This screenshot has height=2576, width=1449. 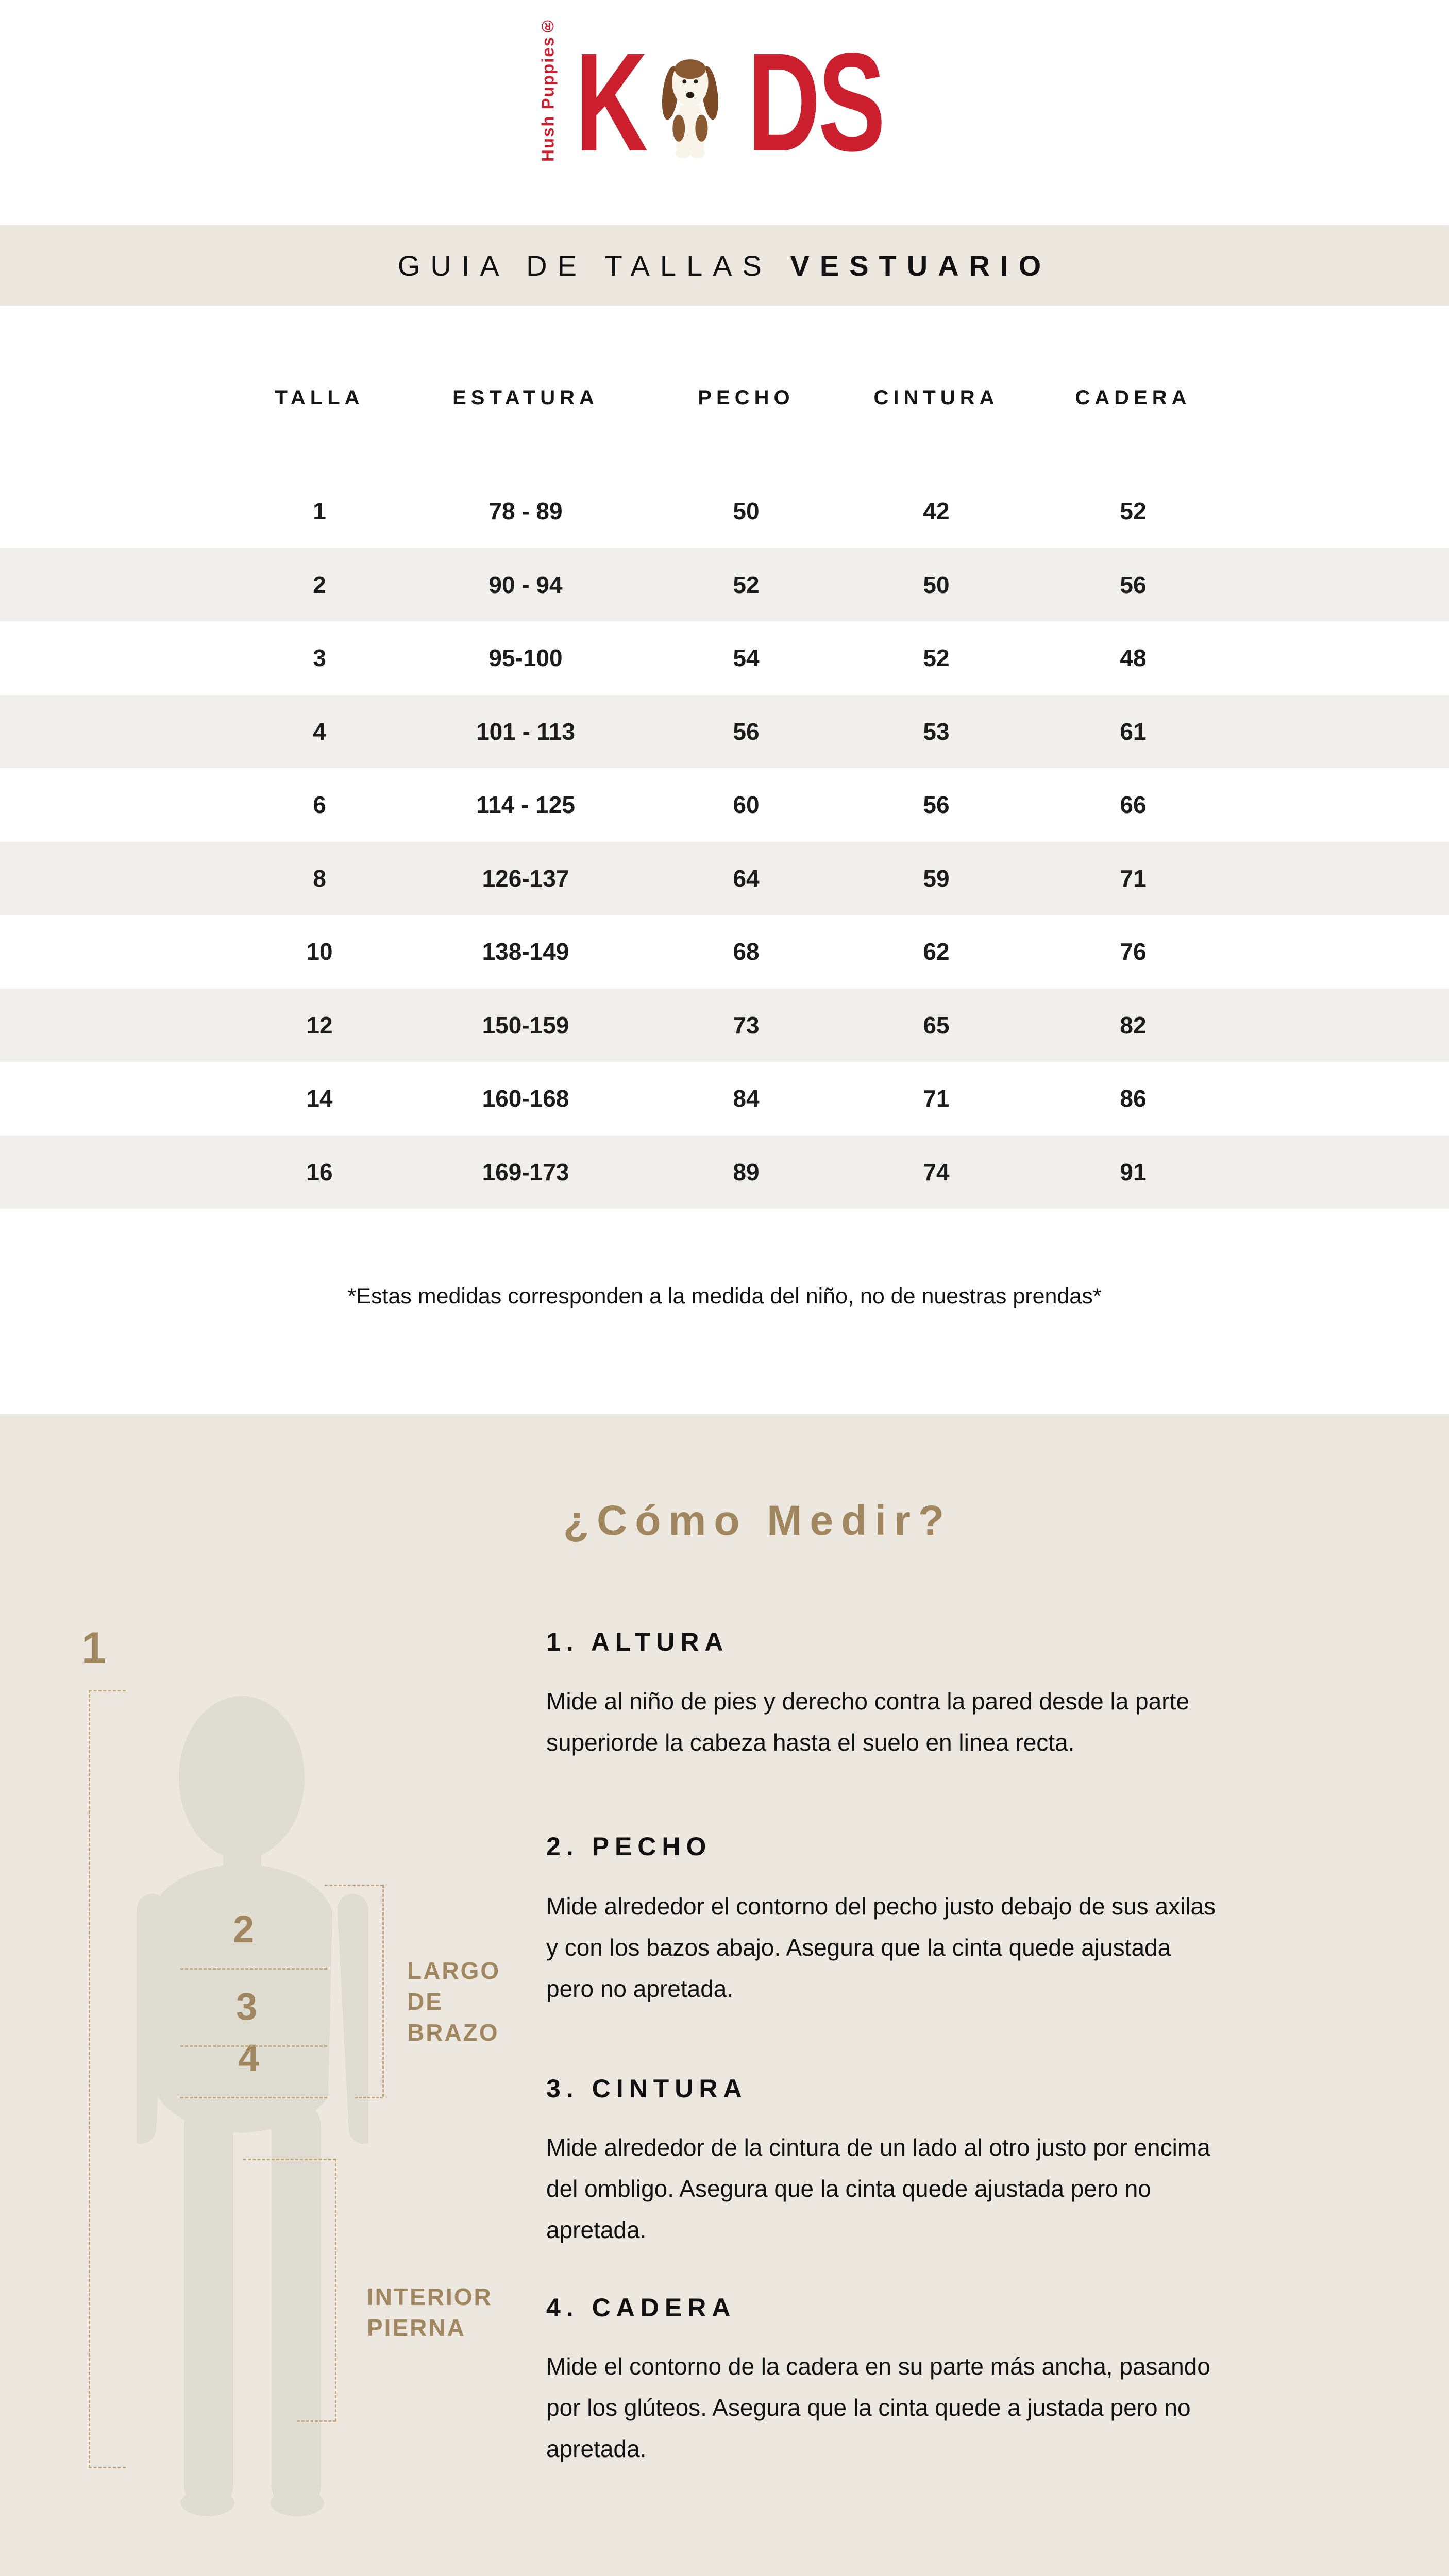 I want to click on cell-cintura: 56, so click(x=936, y=804).